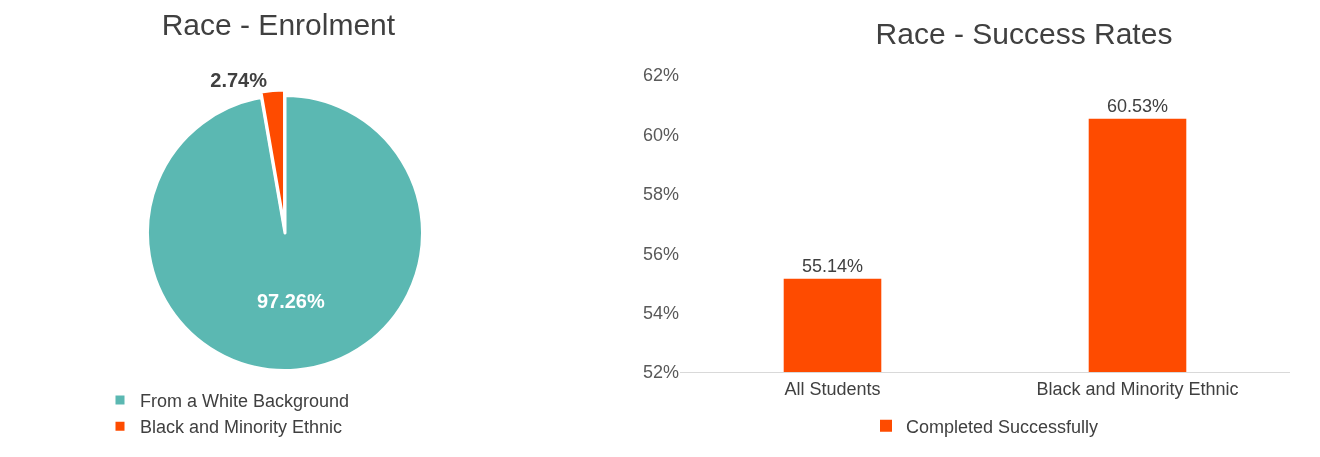  What do you see at coordinates (278, 24) in the screenshot?
I see `chart-title: Race - Enrolment` at bounding box center [278, 24].